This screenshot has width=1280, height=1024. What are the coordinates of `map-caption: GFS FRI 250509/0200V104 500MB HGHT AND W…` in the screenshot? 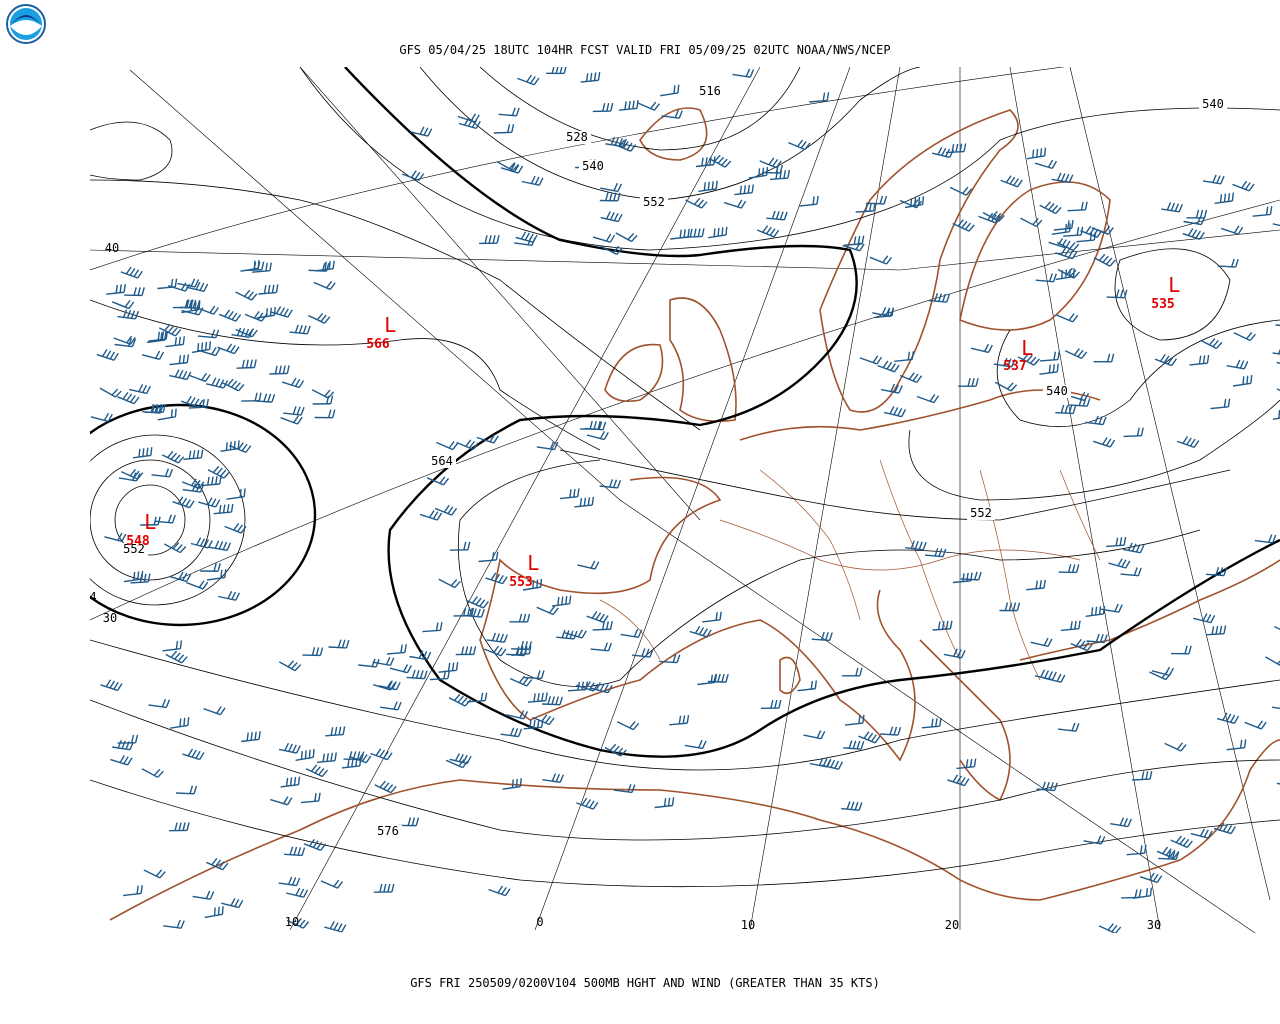 It's located at (645, 983).